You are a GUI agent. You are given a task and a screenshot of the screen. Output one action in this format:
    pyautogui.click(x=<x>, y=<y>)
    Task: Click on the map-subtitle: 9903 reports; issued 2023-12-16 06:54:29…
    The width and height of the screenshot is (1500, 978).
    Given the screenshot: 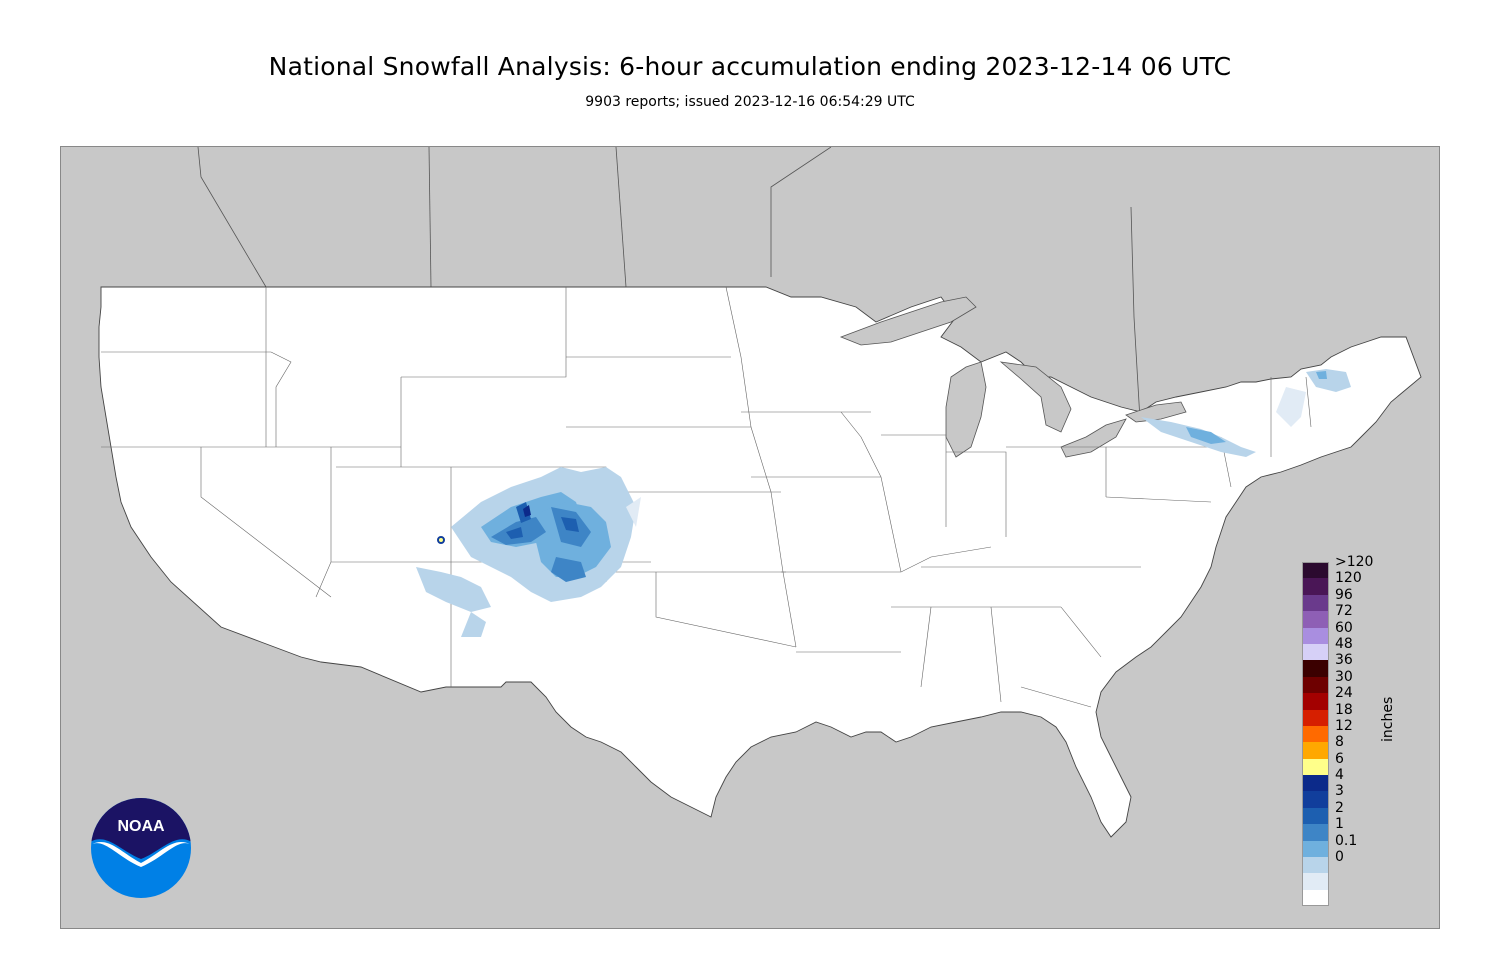 What is the action you would take?
    pyautogui.click(x=750, y=102)
    